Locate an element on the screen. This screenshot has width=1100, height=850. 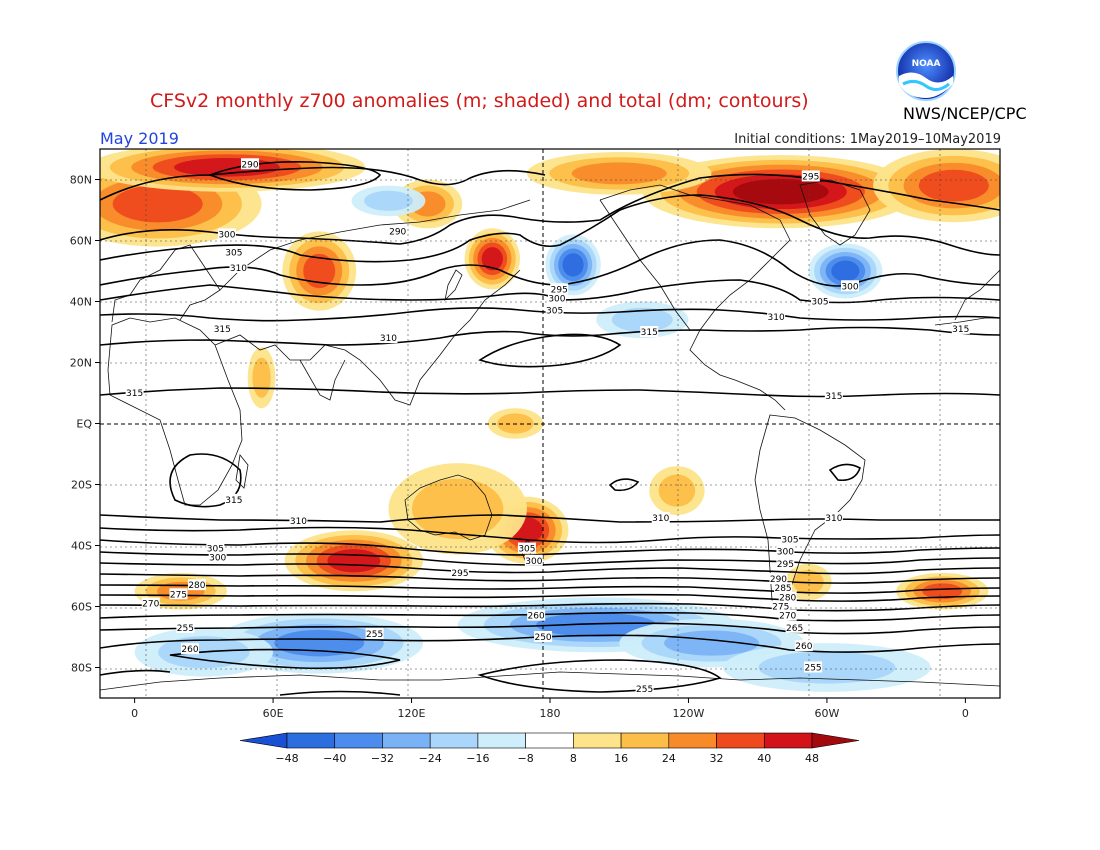
longitude-axis: 0 60E 120E 180 120W 60W 0 is located at coordinates (550, 709).